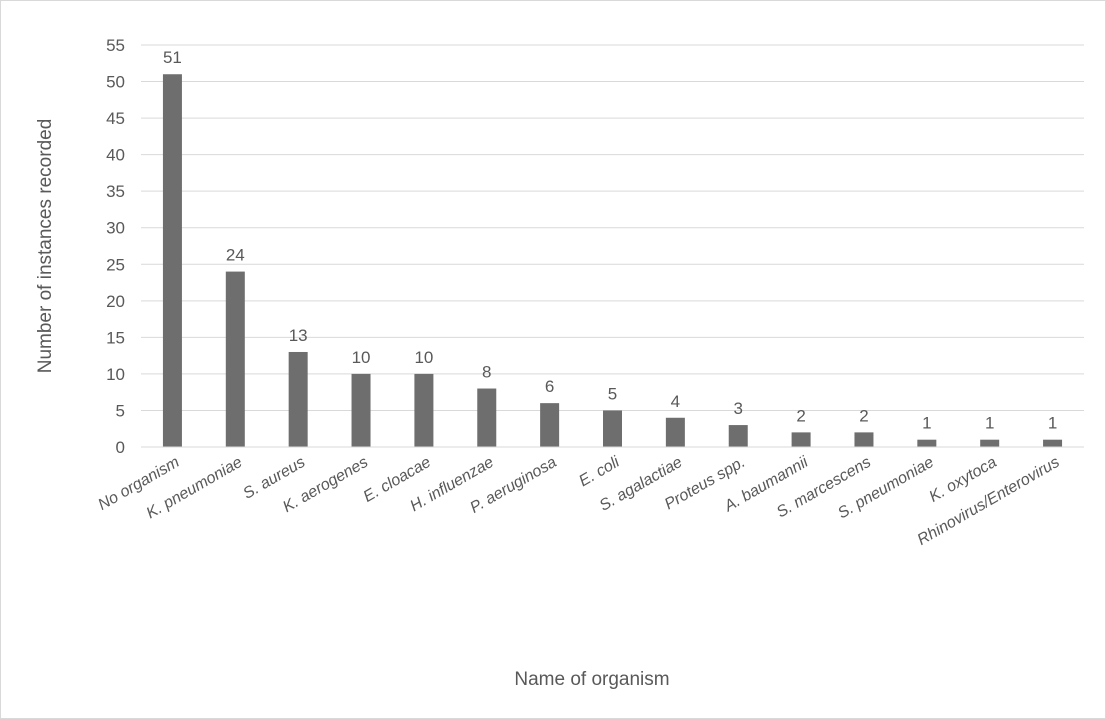  Describe the element at coordinates (115, 45) in the screenshot. I see `y-tick-label: 55` at that location.